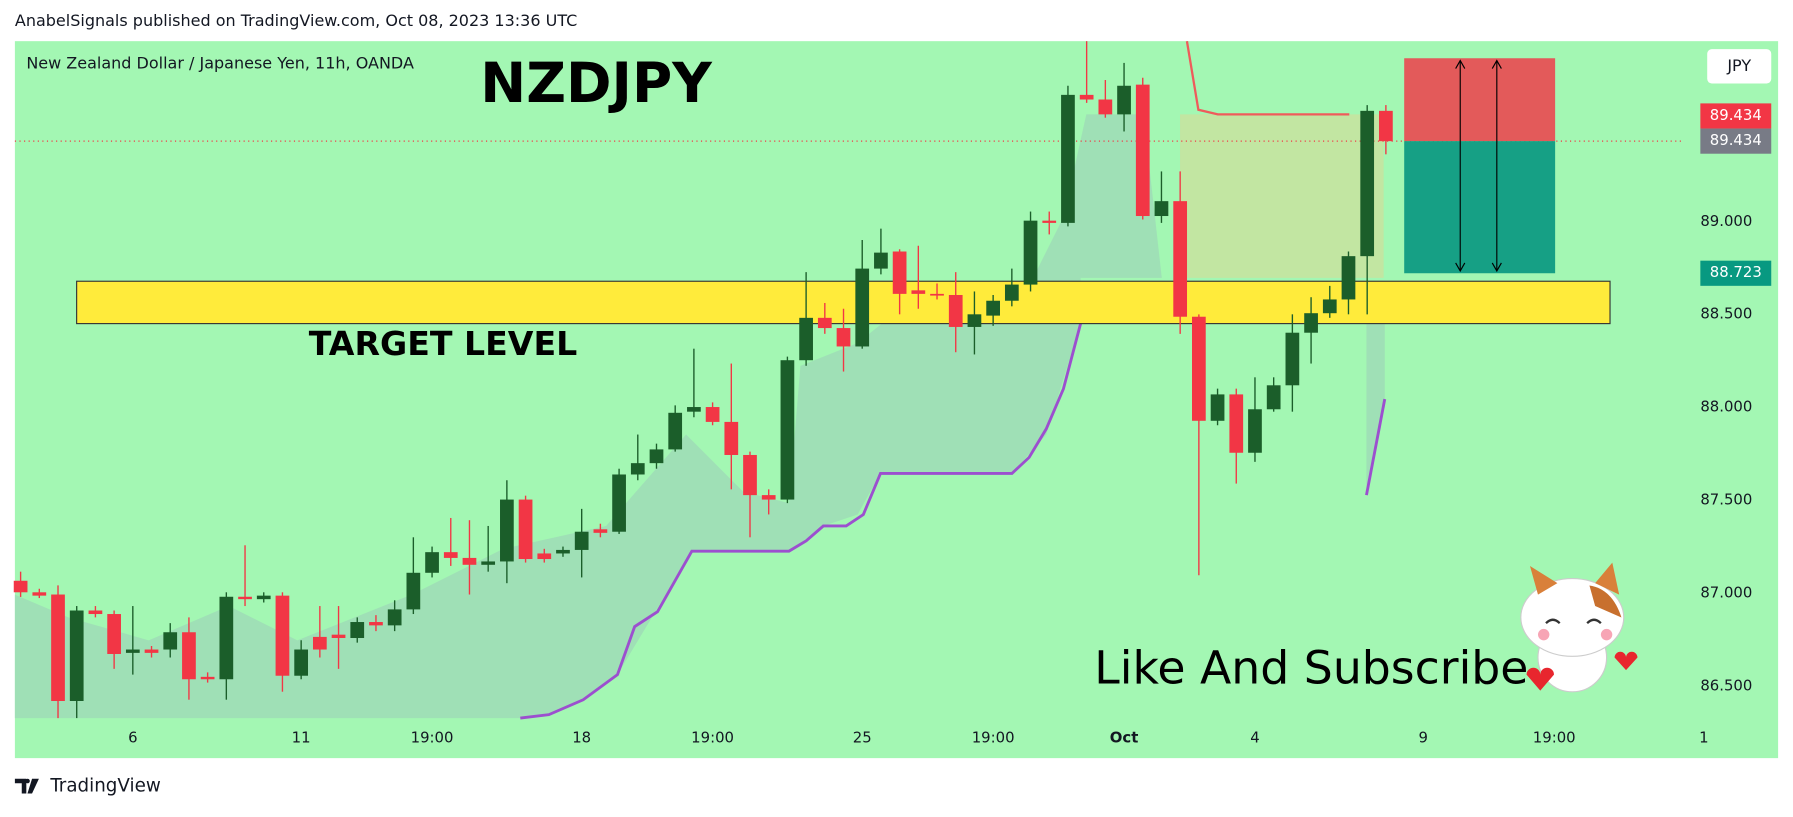  I want to click on y-tick-label: 89.000, so click(1726, 221).